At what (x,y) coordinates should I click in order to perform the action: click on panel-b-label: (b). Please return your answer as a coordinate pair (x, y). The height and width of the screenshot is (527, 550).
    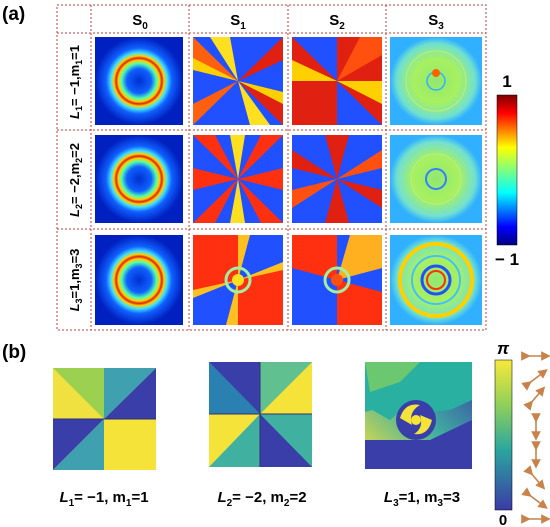
    Looking at the image, I should click on (14, 352).